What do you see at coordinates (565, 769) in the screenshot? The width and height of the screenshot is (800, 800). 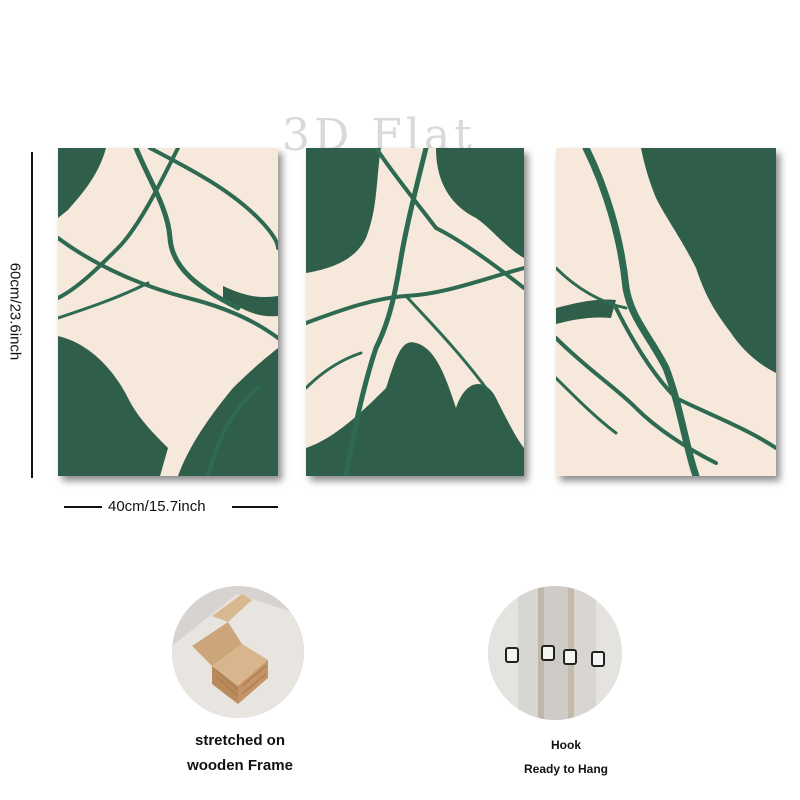 I see `feature-caption-hook-line2: Ready to Hang` at bounding box center [565, 769].